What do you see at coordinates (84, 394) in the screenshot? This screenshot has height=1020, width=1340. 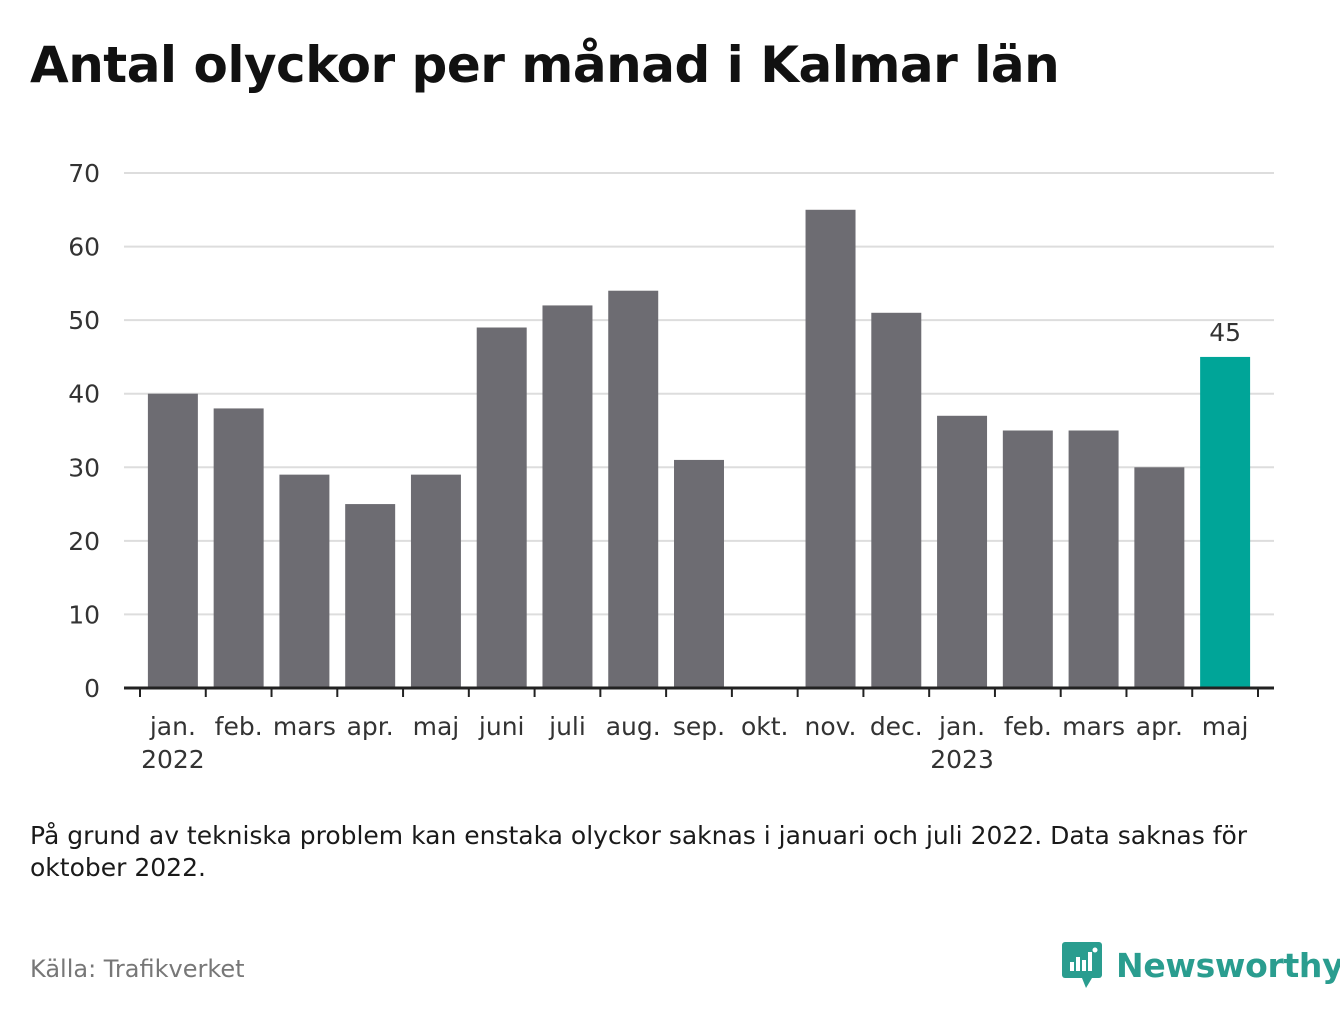 I see `y-tick-label: 40` at bounding box center [84, 394].